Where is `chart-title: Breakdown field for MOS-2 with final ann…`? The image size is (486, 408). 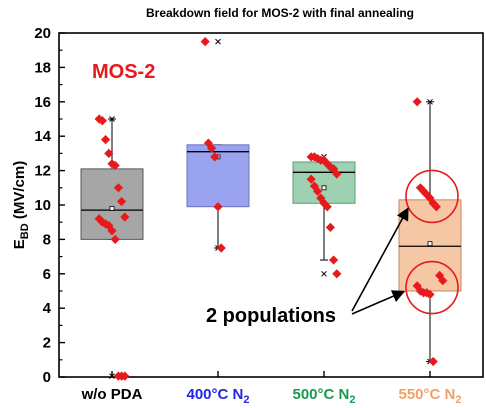
chart-title: Breakdown field for MOS-2 with final ann… is located at coordinates (280, 13).